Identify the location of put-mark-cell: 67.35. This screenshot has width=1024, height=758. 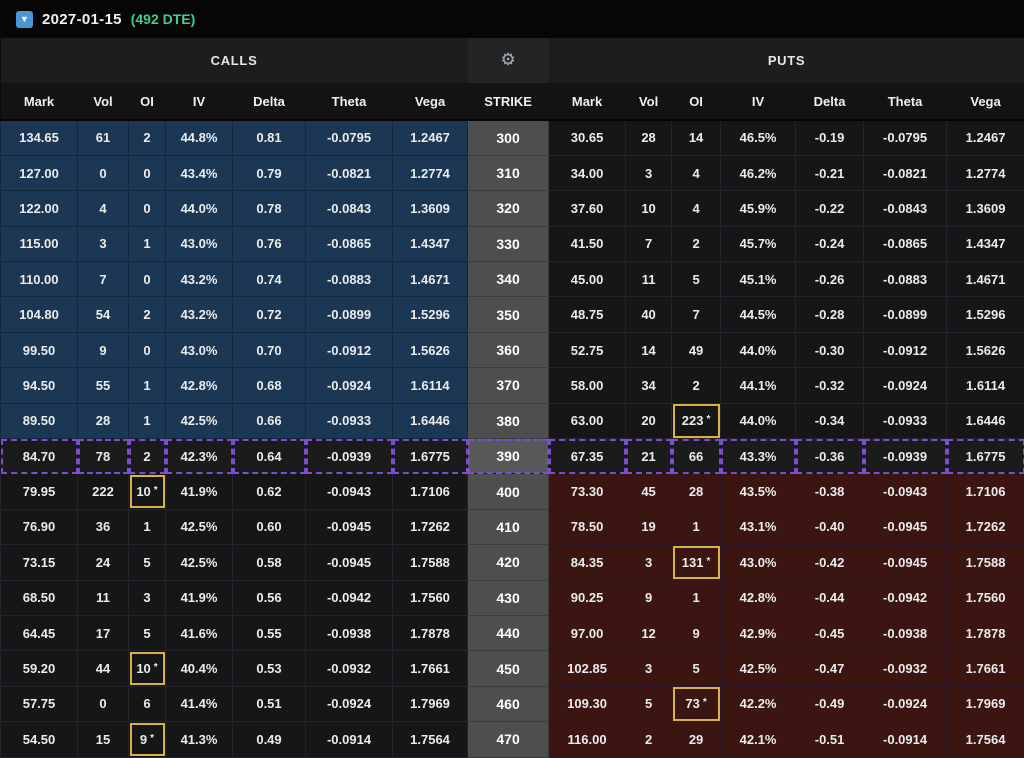
(587, 456).